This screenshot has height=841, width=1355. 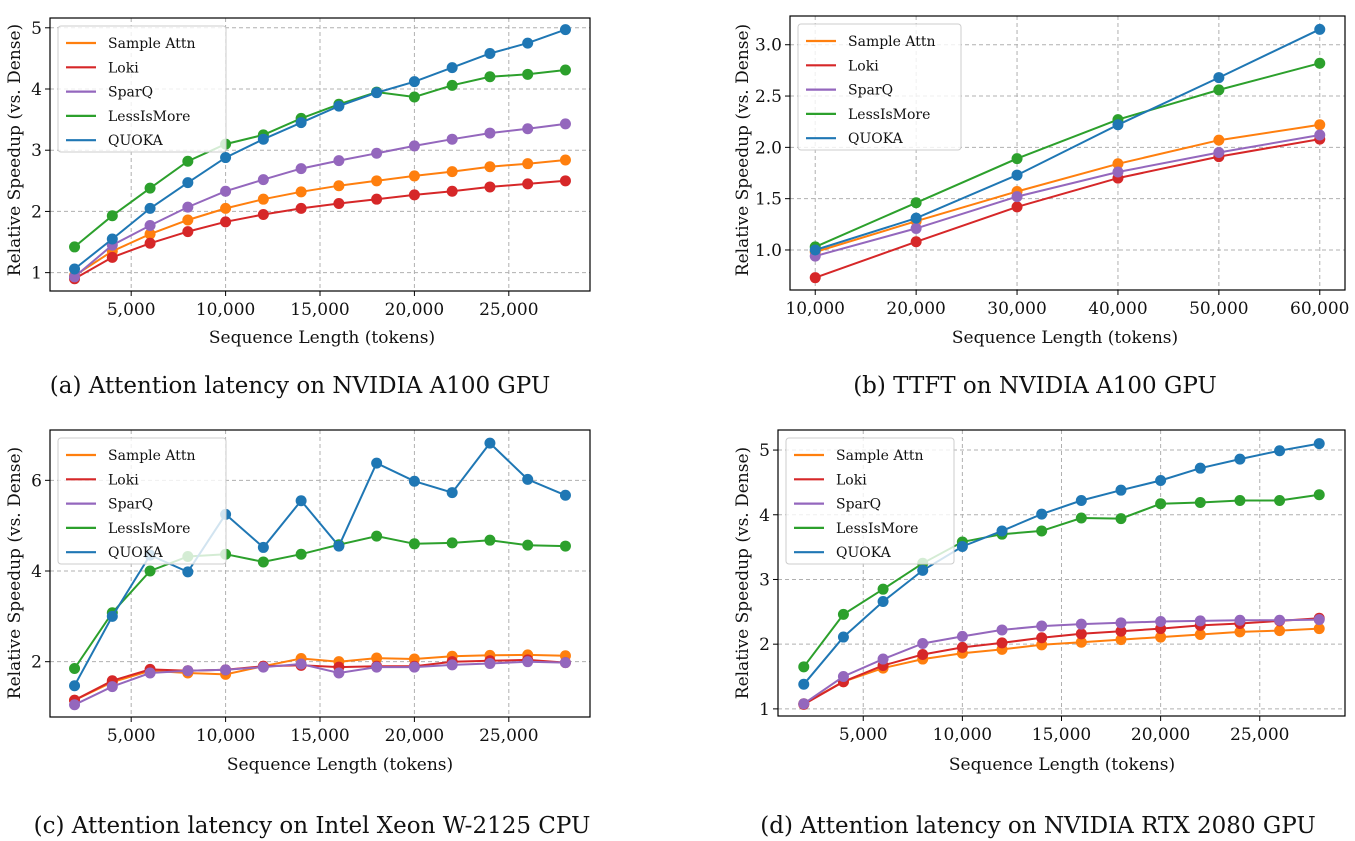 I want to click on y-tick-label: 2.0, so click(x=768, y=148).